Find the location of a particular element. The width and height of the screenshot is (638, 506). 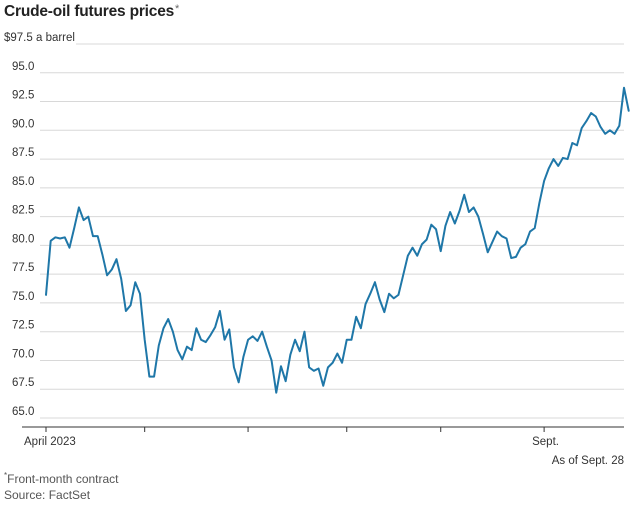

chart-title-text: Crude-oil futures prices is located at coordinates (89, 11).